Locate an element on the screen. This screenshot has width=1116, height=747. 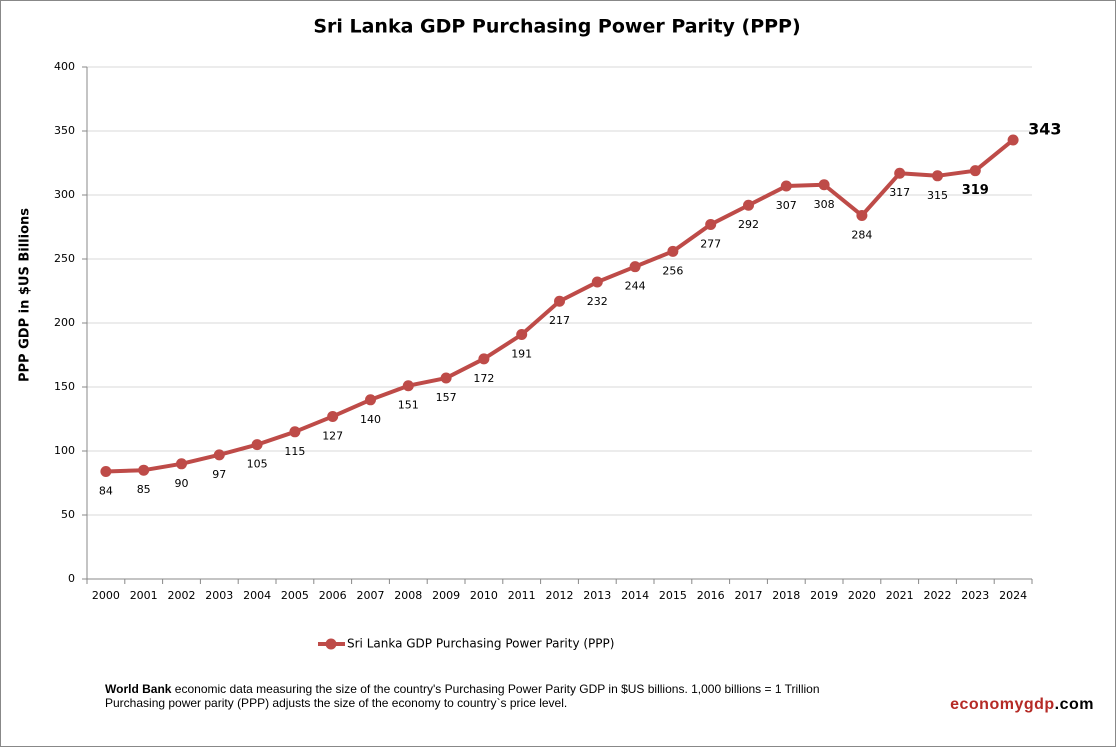
x-tick-label: 2020 is located at coordinates (862, 595).